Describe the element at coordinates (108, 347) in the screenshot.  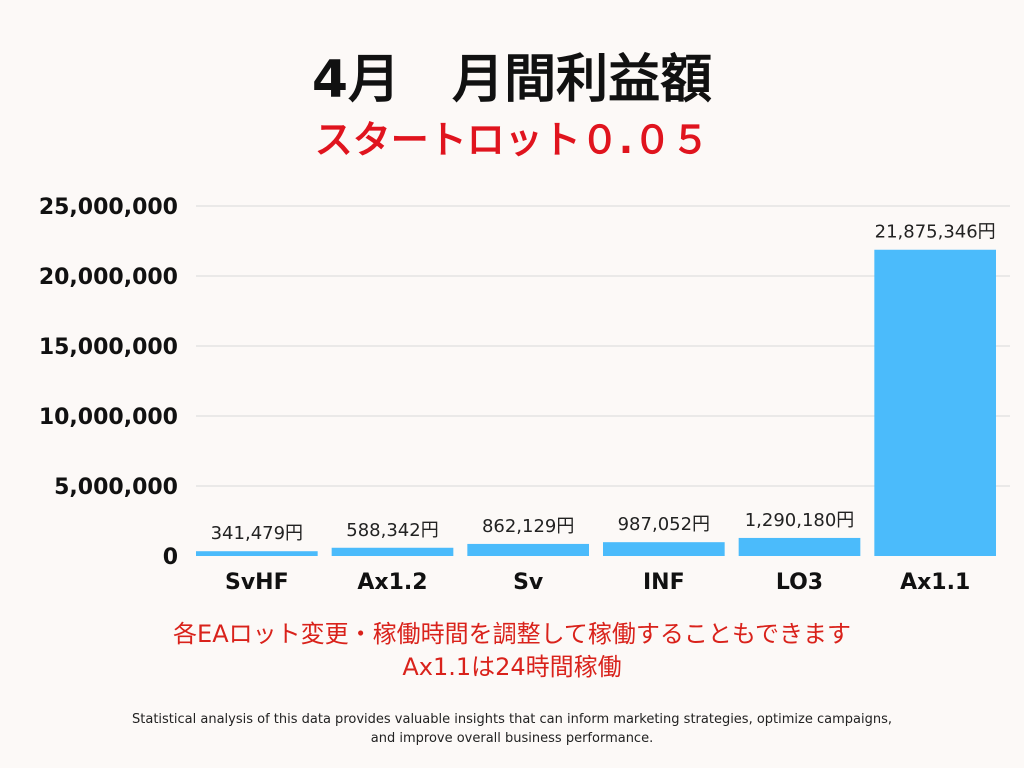
I see `y-tick-label: 15,000,000` at that location.